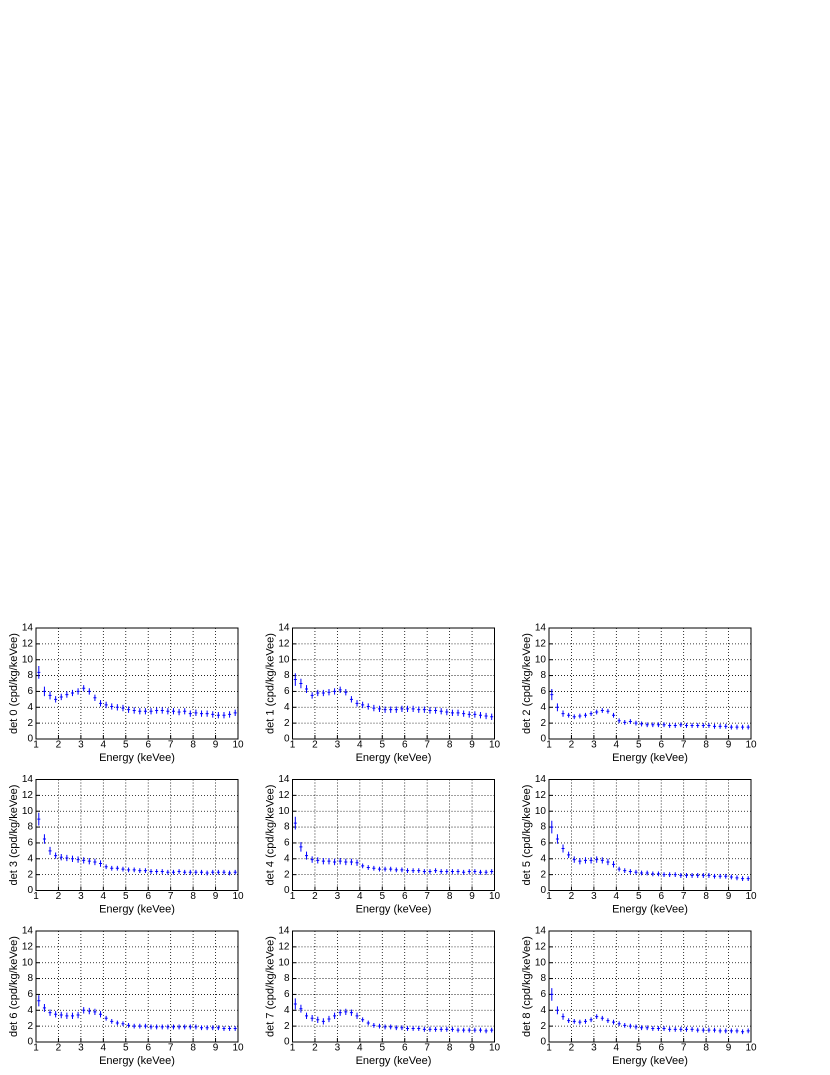 This screenshot has height=1075, width=830. Describe the element at coordinates (287, 723) in the screenshot. I see `y-tick-label: 2` at that location.